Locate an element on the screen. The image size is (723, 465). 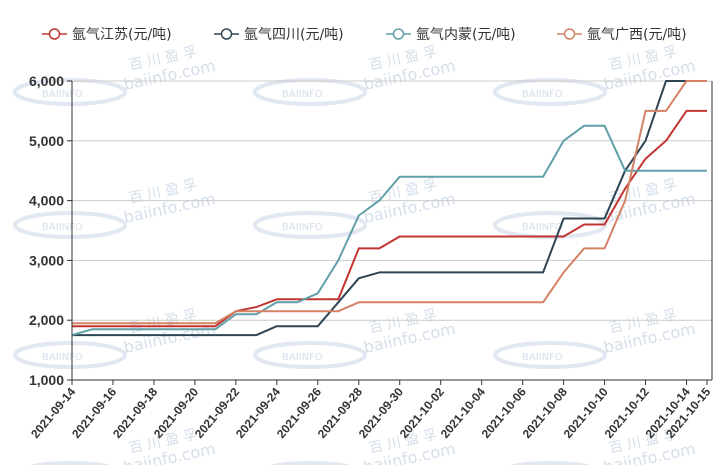
y-tick-label: 6,000 is located at coordinates (46, 81).